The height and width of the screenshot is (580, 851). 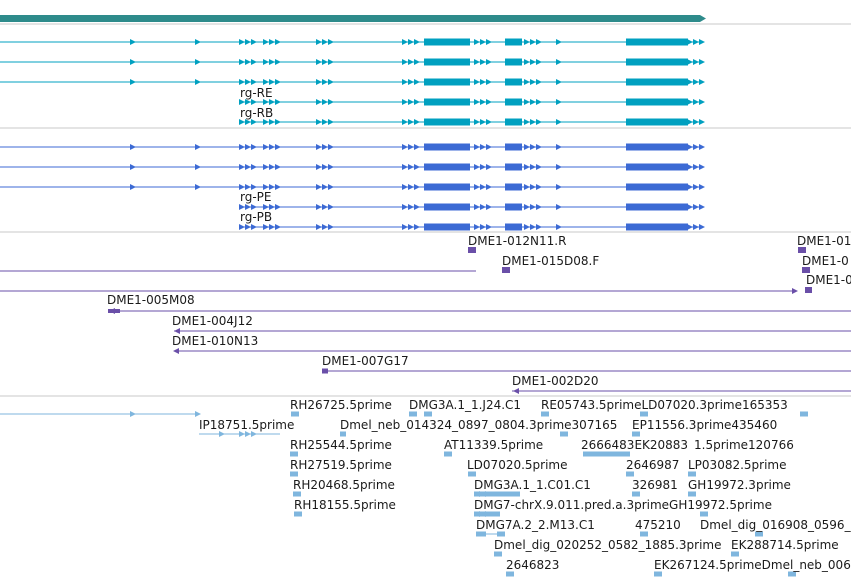 What do you see at coordinates (151, 300) in the screenshot?
I see `clone-label-005m08: DME1-005M08` at bounding box center [151, 300].